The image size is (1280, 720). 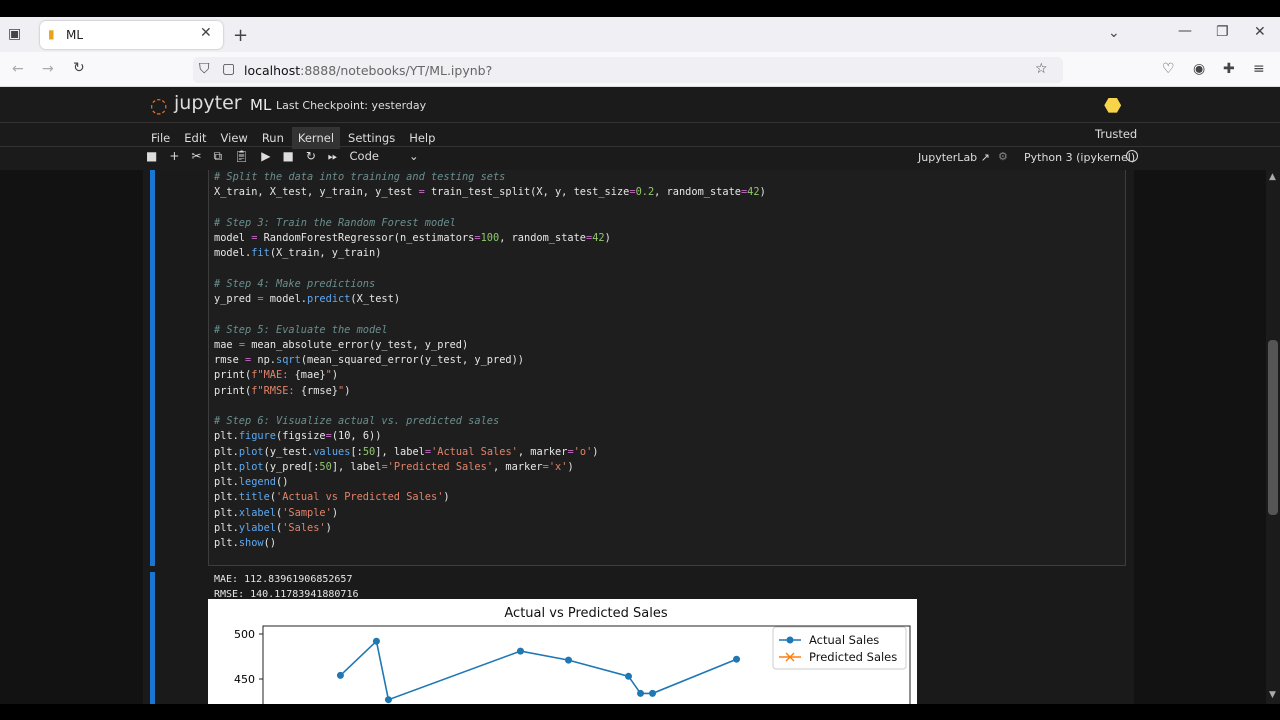 What do you see at coordinates (332, 156) in the screenshot?
I see `run-all-icon: ⏩︎` at bounding box center [332, 156].